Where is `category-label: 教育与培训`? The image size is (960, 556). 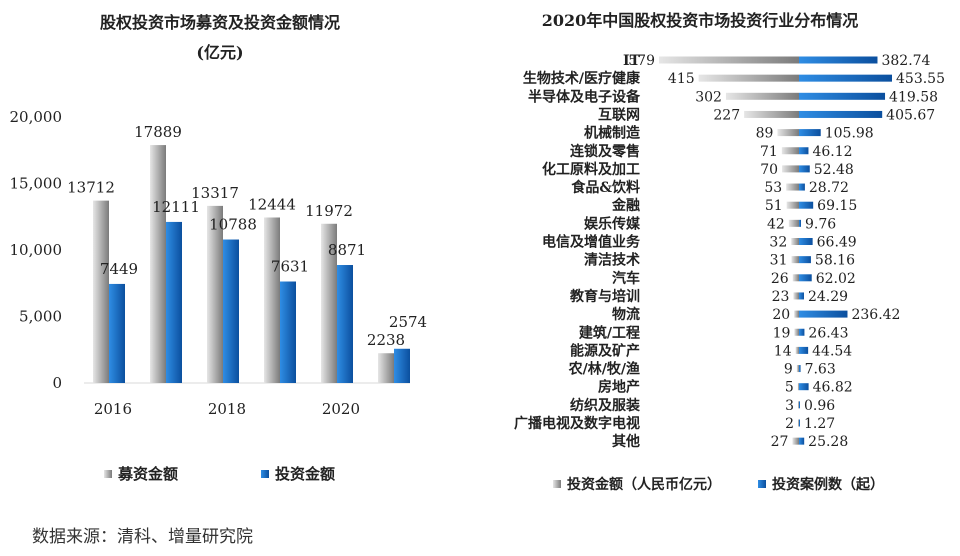 category-label: 教育与培训 is located at coordinates (605, 296).